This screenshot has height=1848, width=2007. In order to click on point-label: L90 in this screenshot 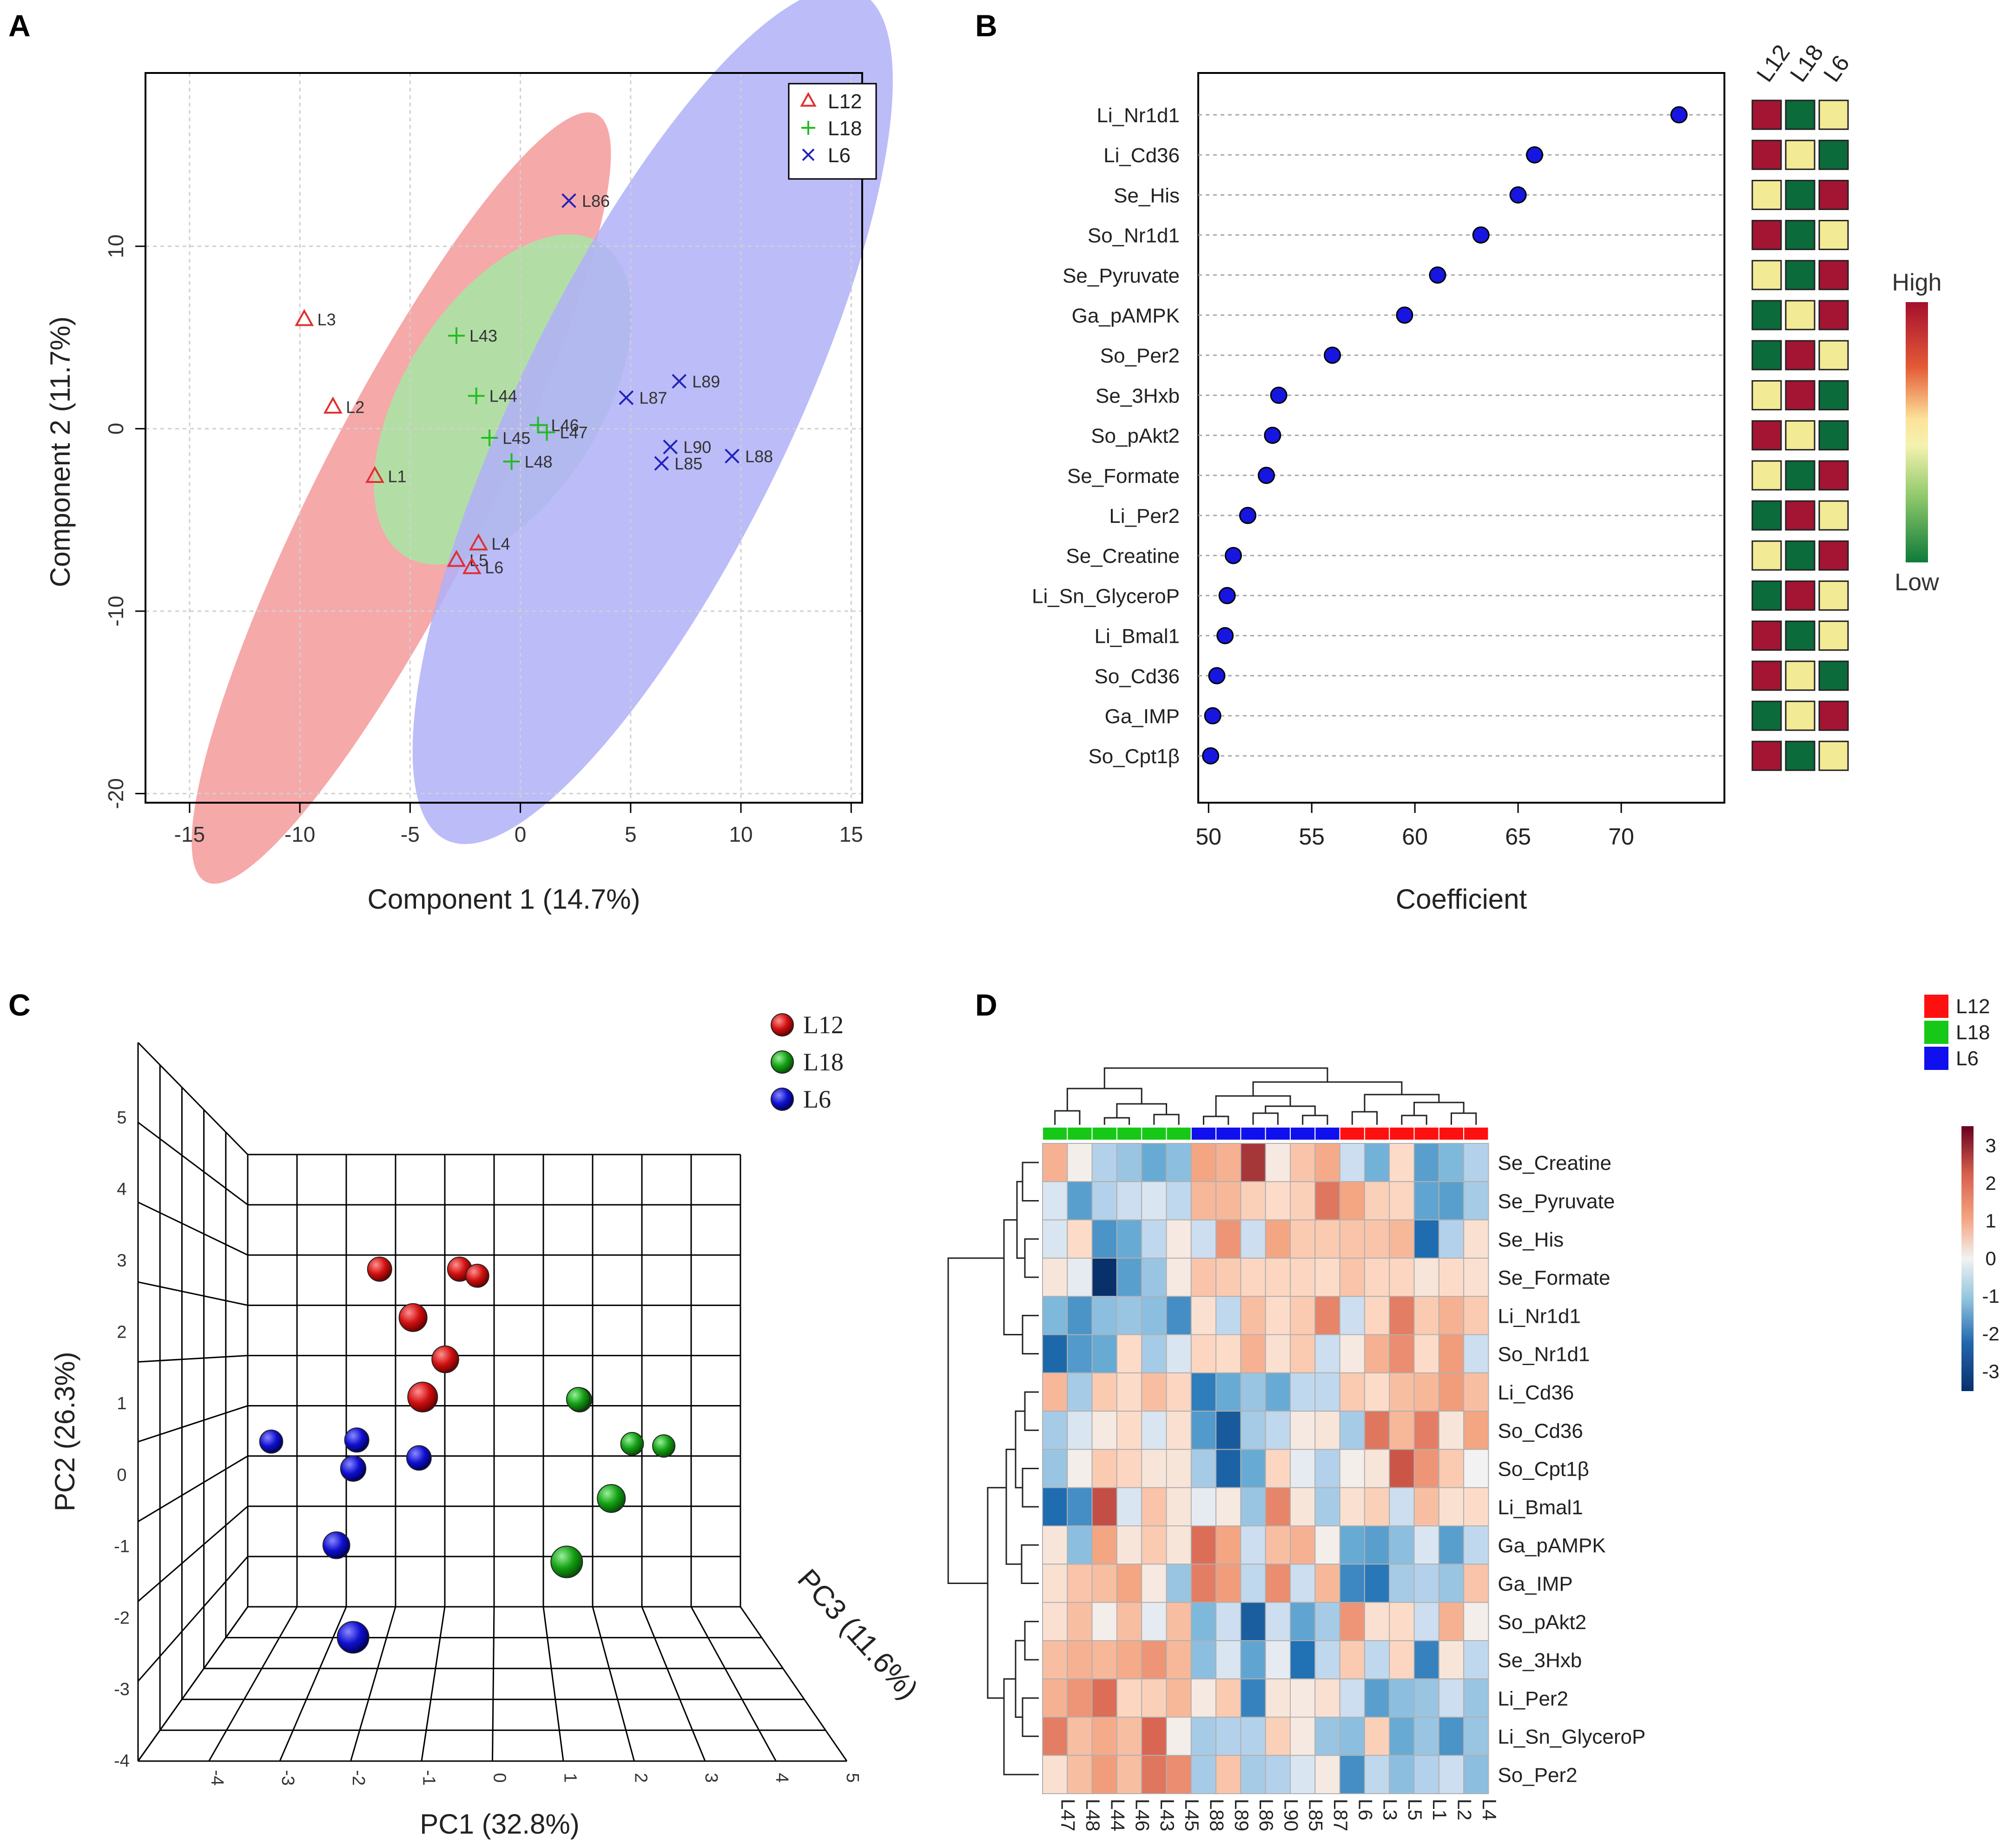, I will do `click(697, 447)`.